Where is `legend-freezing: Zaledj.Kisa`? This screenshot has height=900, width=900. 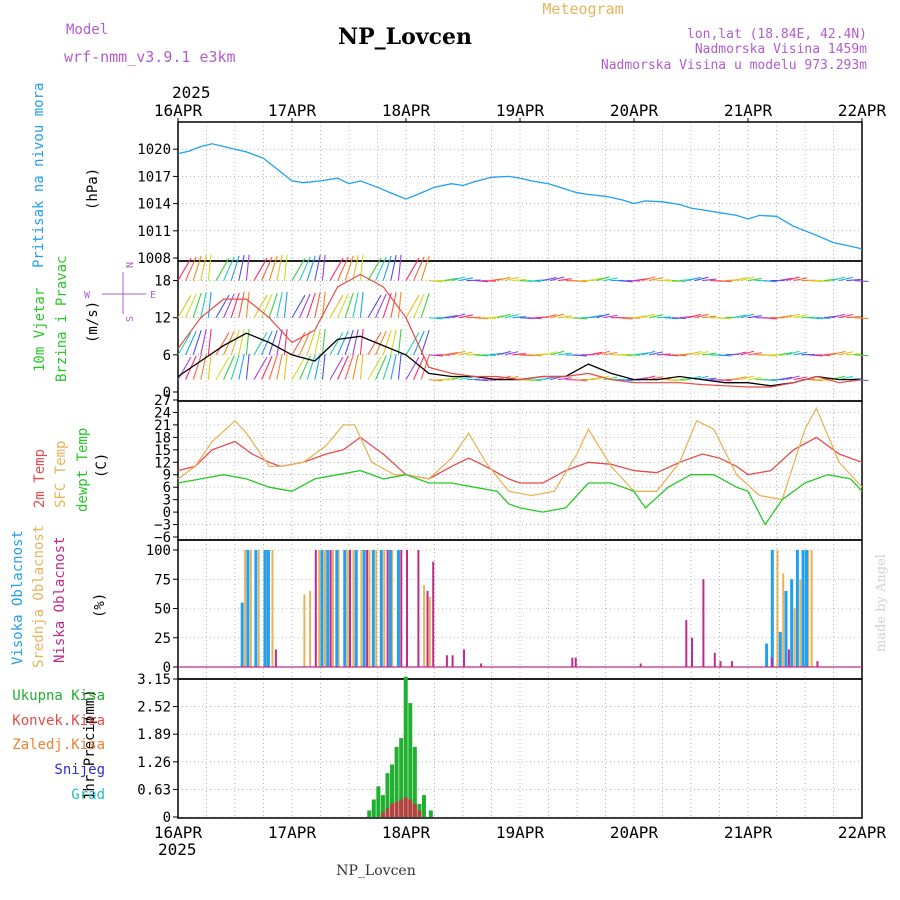 legend-freezing: Zaledj.Kisa is located at coordinates (58, 745).